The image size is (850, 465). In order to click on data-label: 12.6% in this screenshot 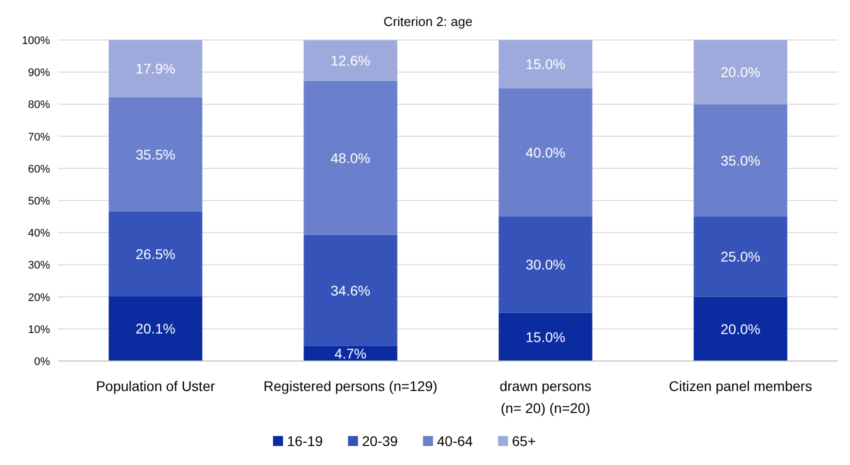, I will do `click(350, 60)`.